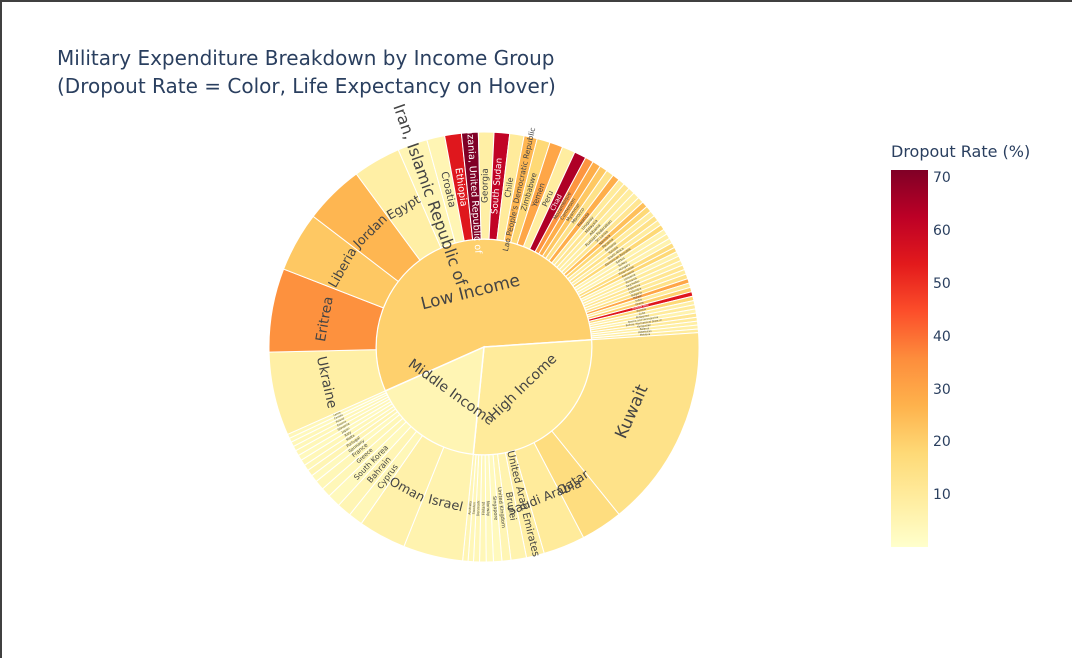  I want to click on country-label: Ghana, so click(640, 303).